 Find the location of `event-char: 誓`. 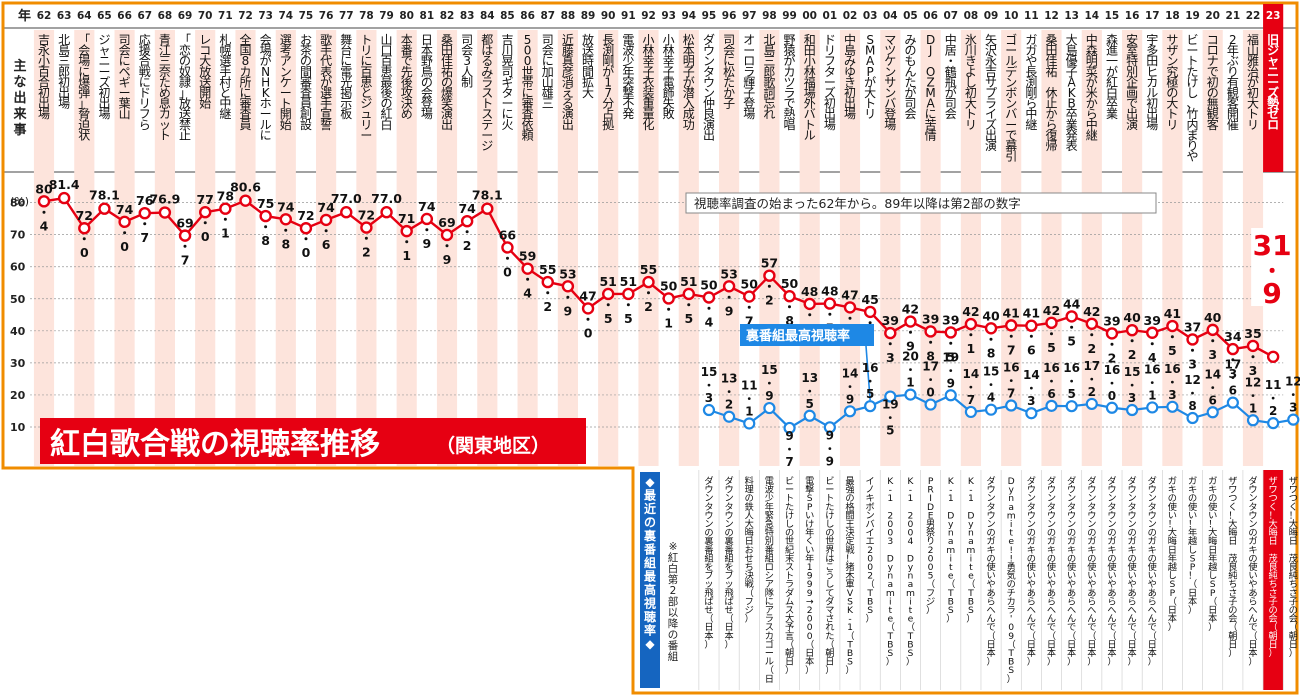

event-char: 誓 is located at coordinates (326, 125).